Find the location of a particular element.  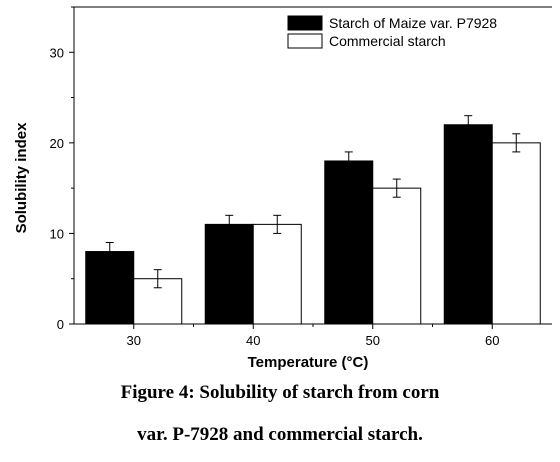

legend-label-maize-p7928: Starch of Maize var. P7928 is located at coordinates (413, 23).